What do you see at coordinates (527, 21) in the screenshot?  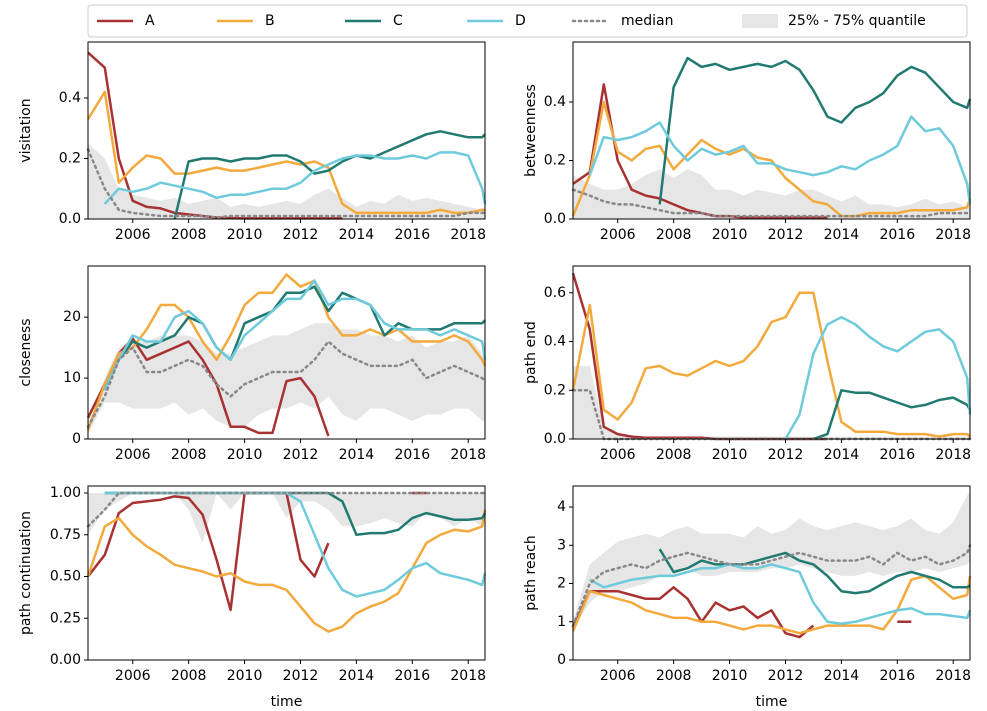 I see `legend-frame` at bounding box center [527, 21].